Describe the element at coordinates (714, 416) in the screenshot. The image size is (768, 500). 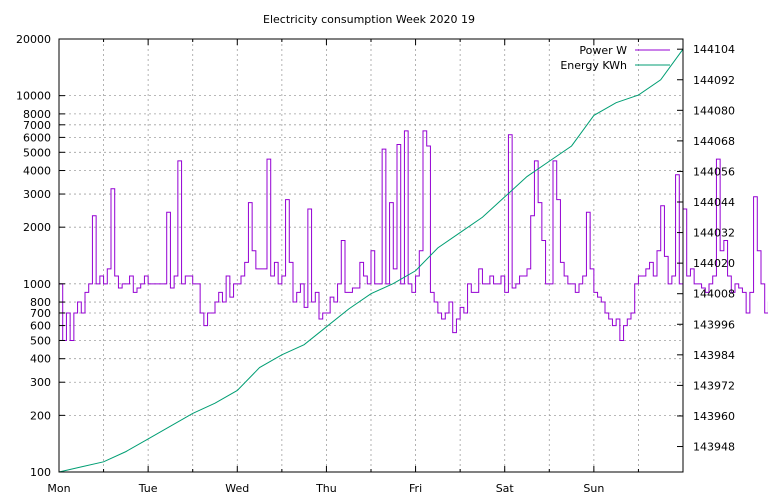
I see `y2-tick-label: 143960` at that location.